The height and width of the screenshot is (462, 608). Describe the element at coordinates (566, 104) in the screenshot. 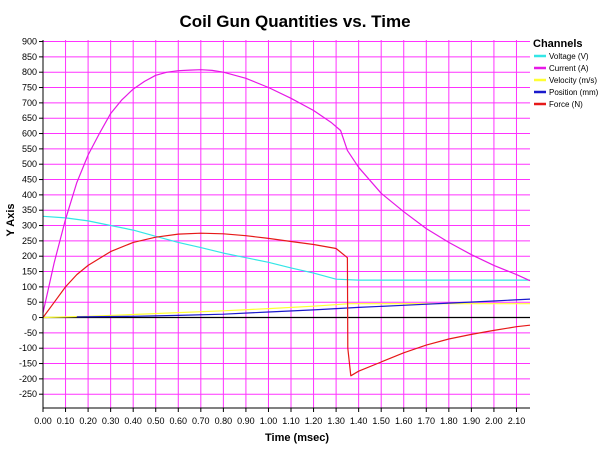

I see `legend-label: Force (N)` at that location.